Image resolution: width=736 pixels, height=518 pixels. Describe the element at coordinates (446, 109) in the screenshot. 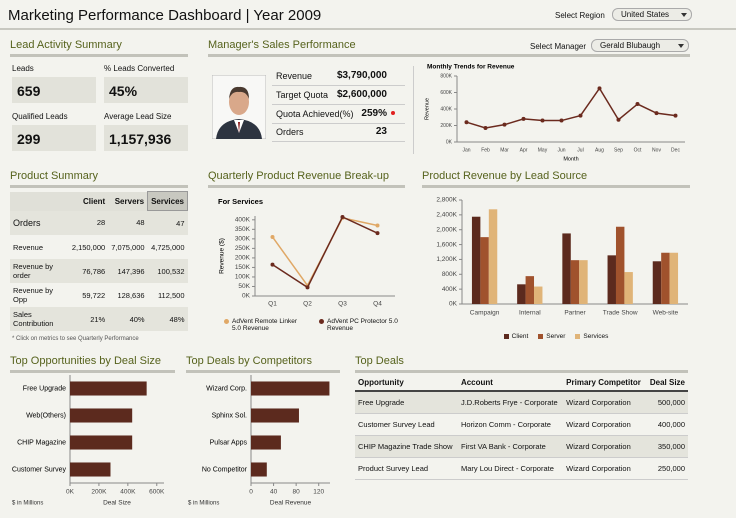

I see `y-tick-label: 400K` at that location.